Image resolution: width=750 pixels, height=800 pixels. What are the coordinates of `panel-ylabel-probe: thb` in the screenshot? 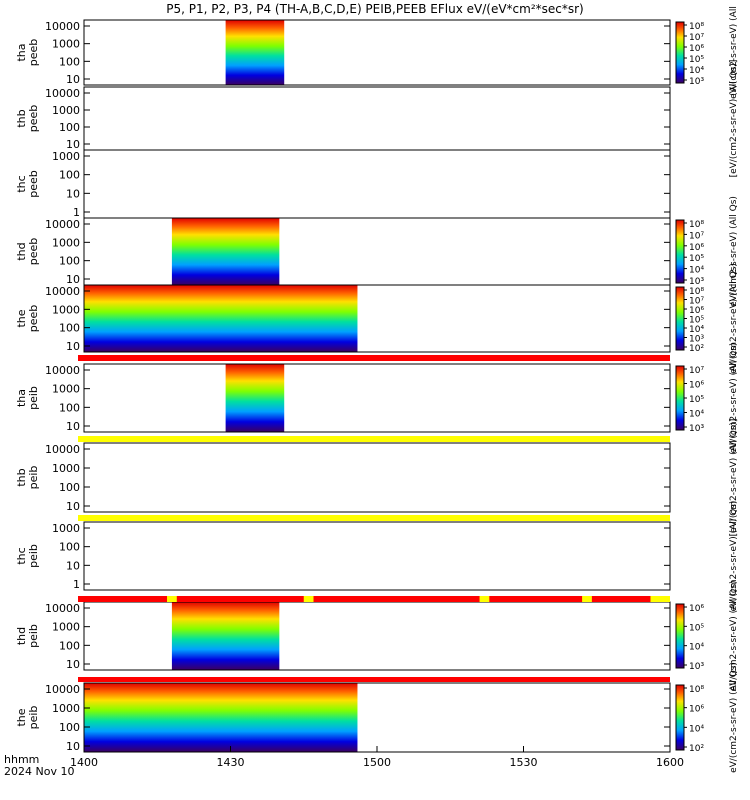 It's located at (21, 118).